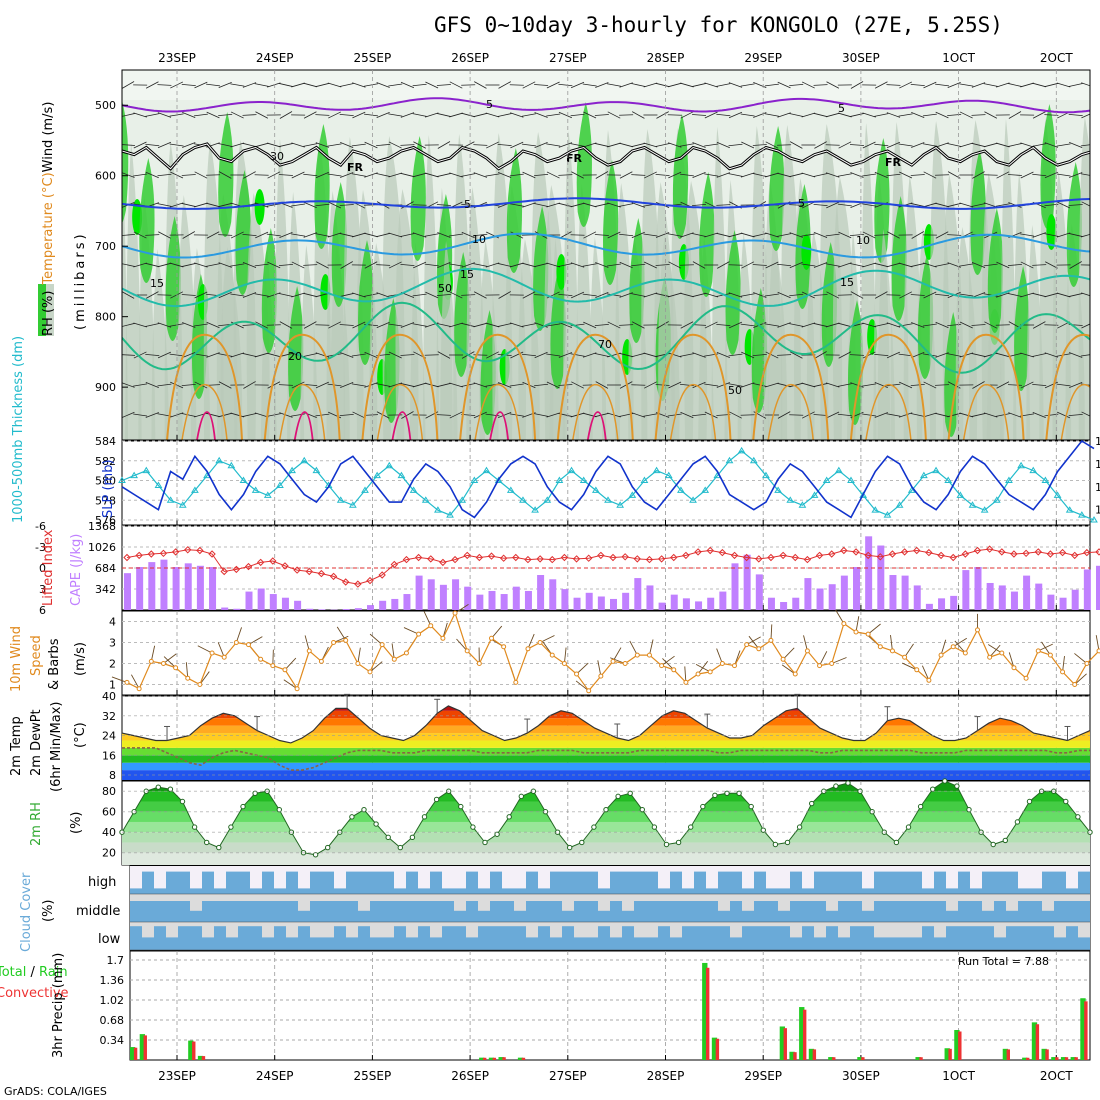 Image resolution: width=1100 pixels, height=1100 pixels. I want to click on run-total: Run Total = 7.88, so click(1003, 961).